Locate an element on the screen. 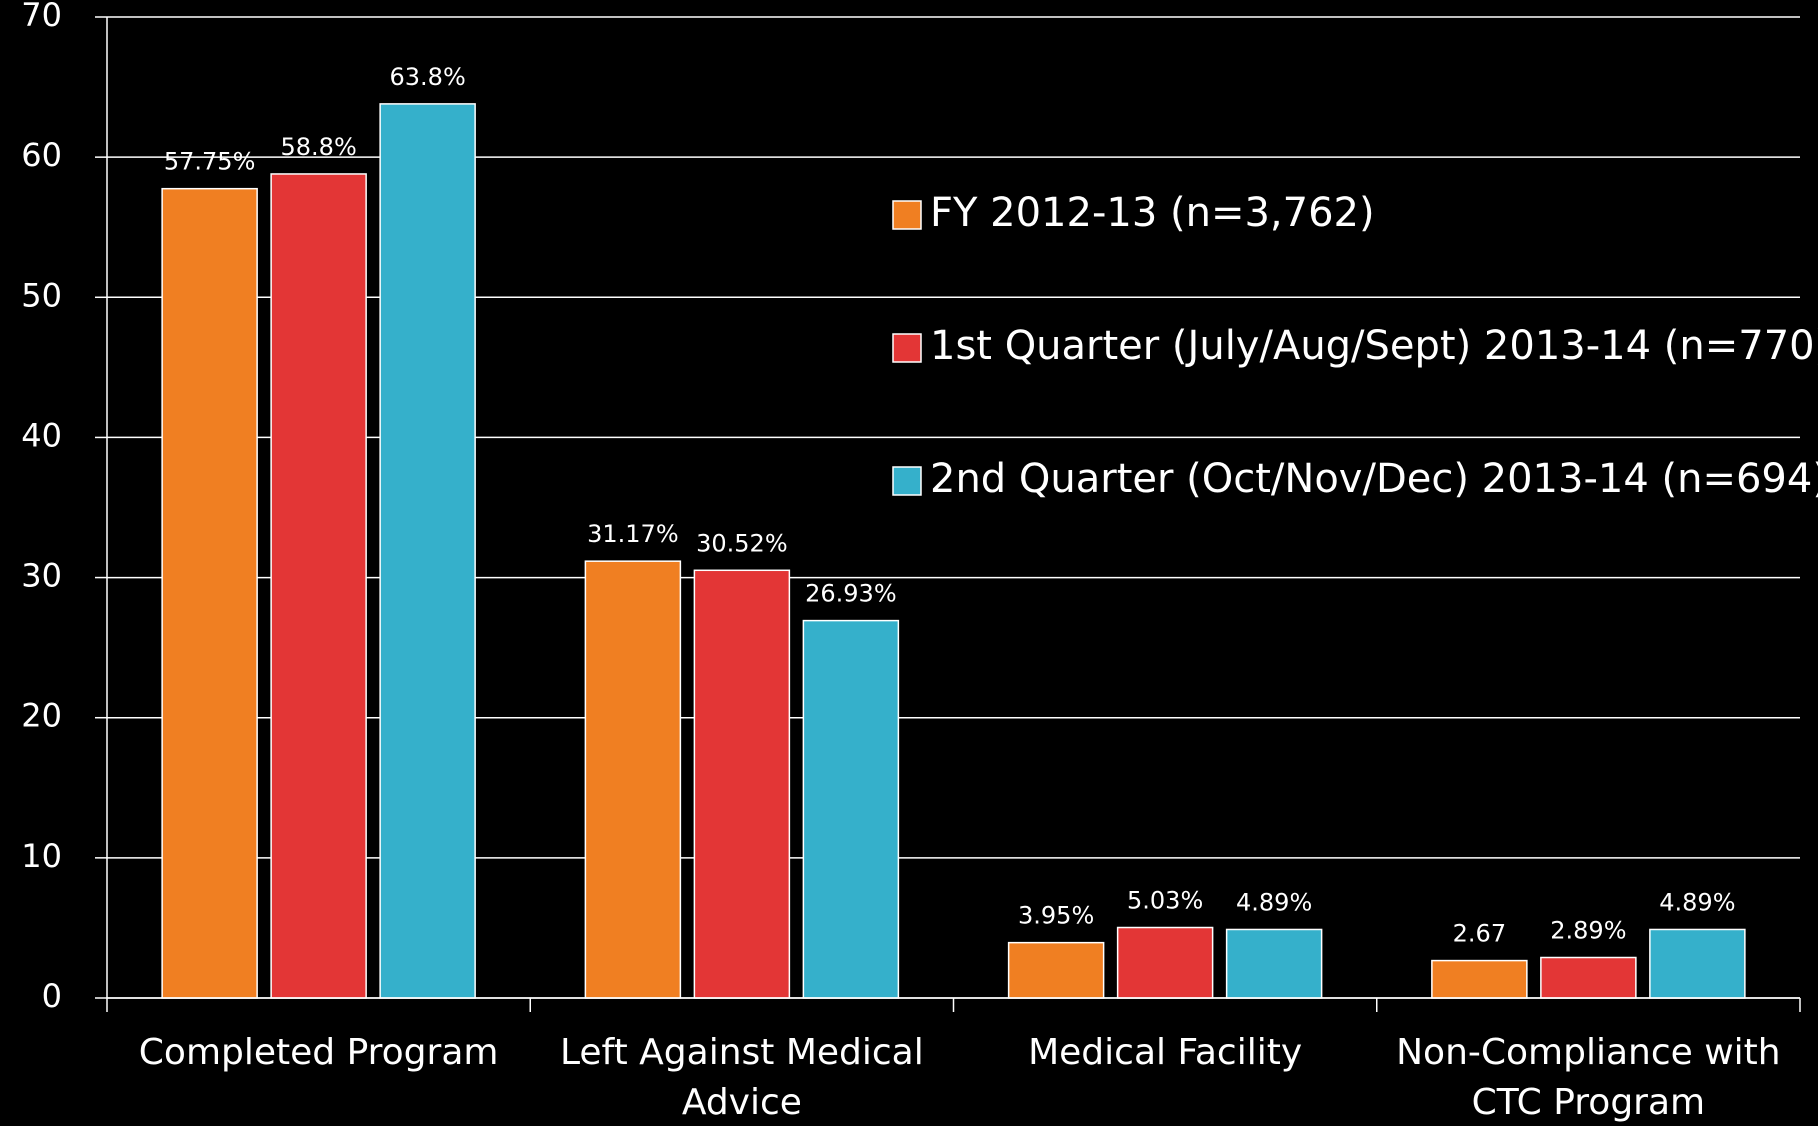 The width and height of the screenshot is (1818, 1126). value-label: 26.93% is located at coordinates (851, 594).